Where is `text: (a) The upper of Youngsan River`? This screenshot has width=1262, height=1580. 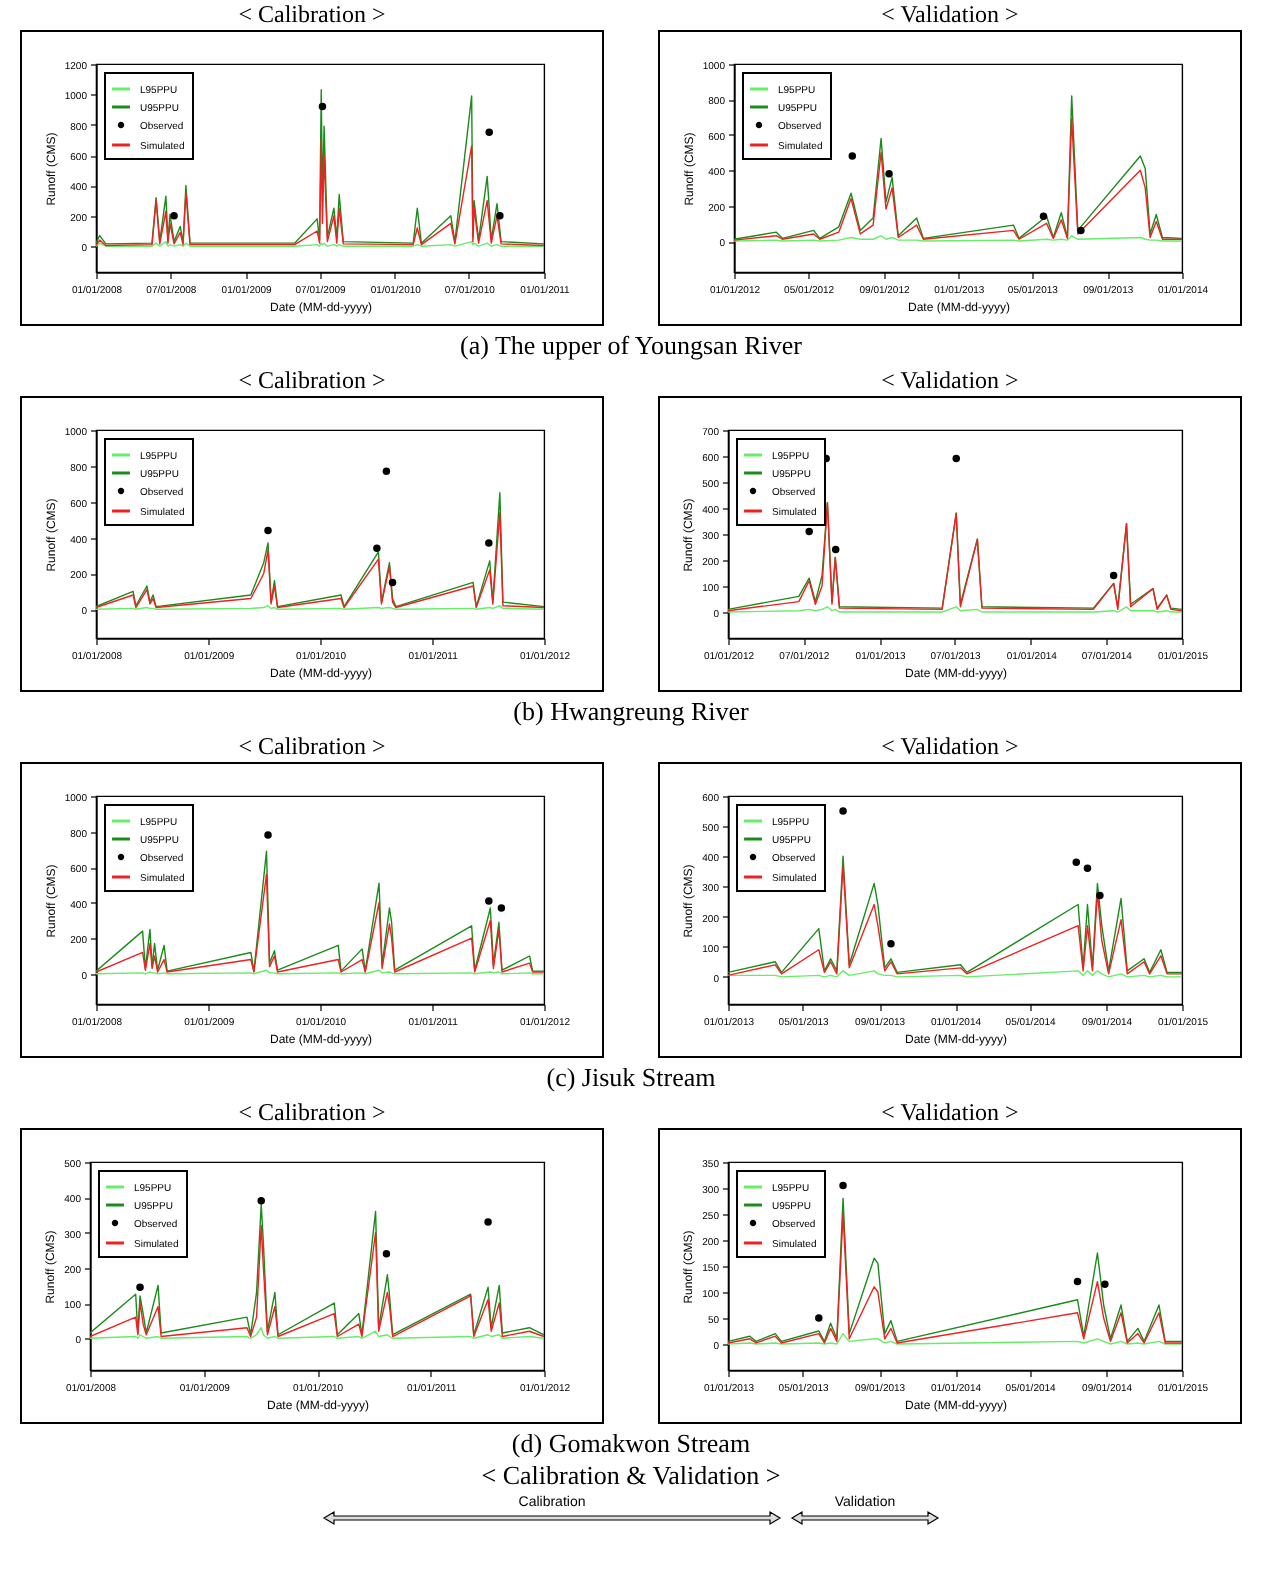
text: (a) The upper of Youngsan River is located at coordinates (631, 346).